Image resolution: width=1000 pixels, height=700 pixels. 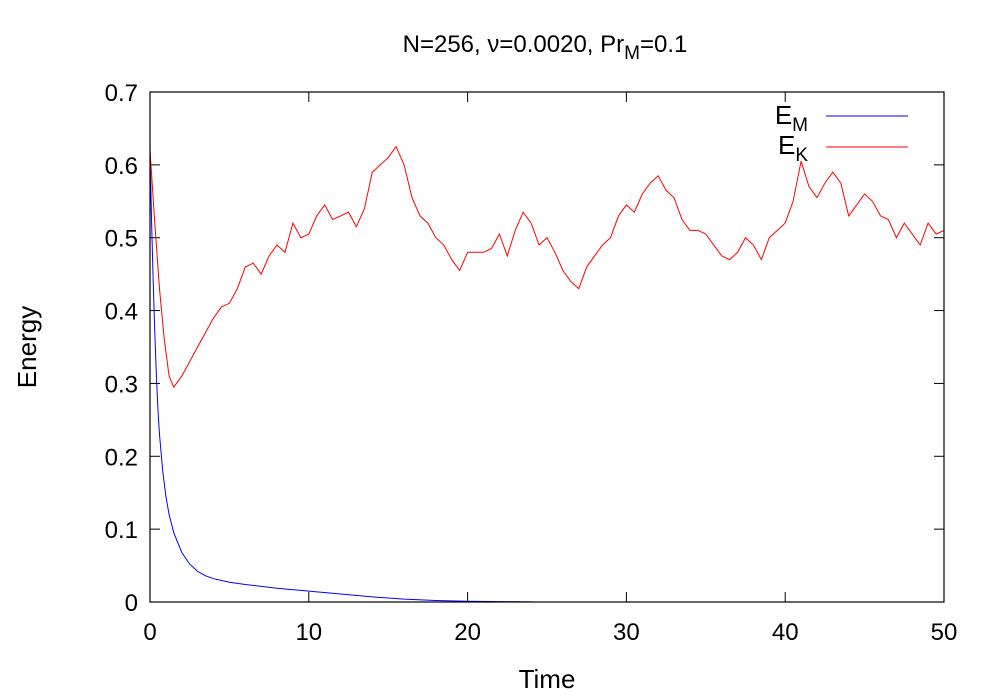 What do you see at coordinates (663, 44) in the screenshot?
I see `chart-title-tail: =0.1` at bounding box center [663, 44].